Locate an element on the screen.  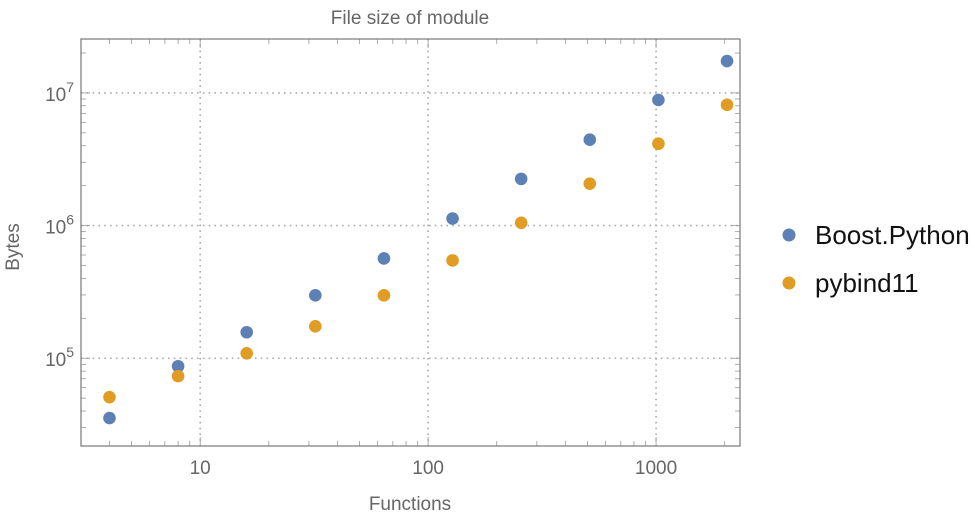
y-tick-label: 10⁵ is located at coordinates (59, 357).